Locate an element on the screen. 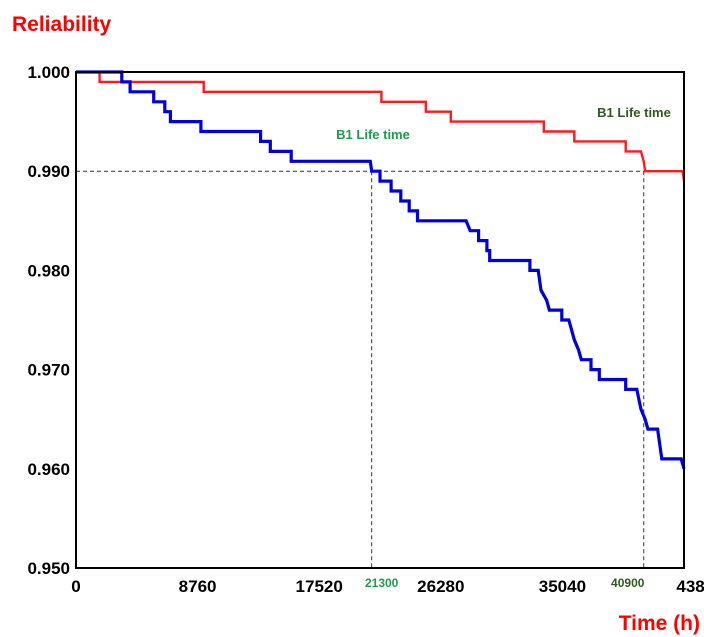  x-tick-labels: 0 8760 17520 26280 35040 43800 is located at coordinates (387, 586).